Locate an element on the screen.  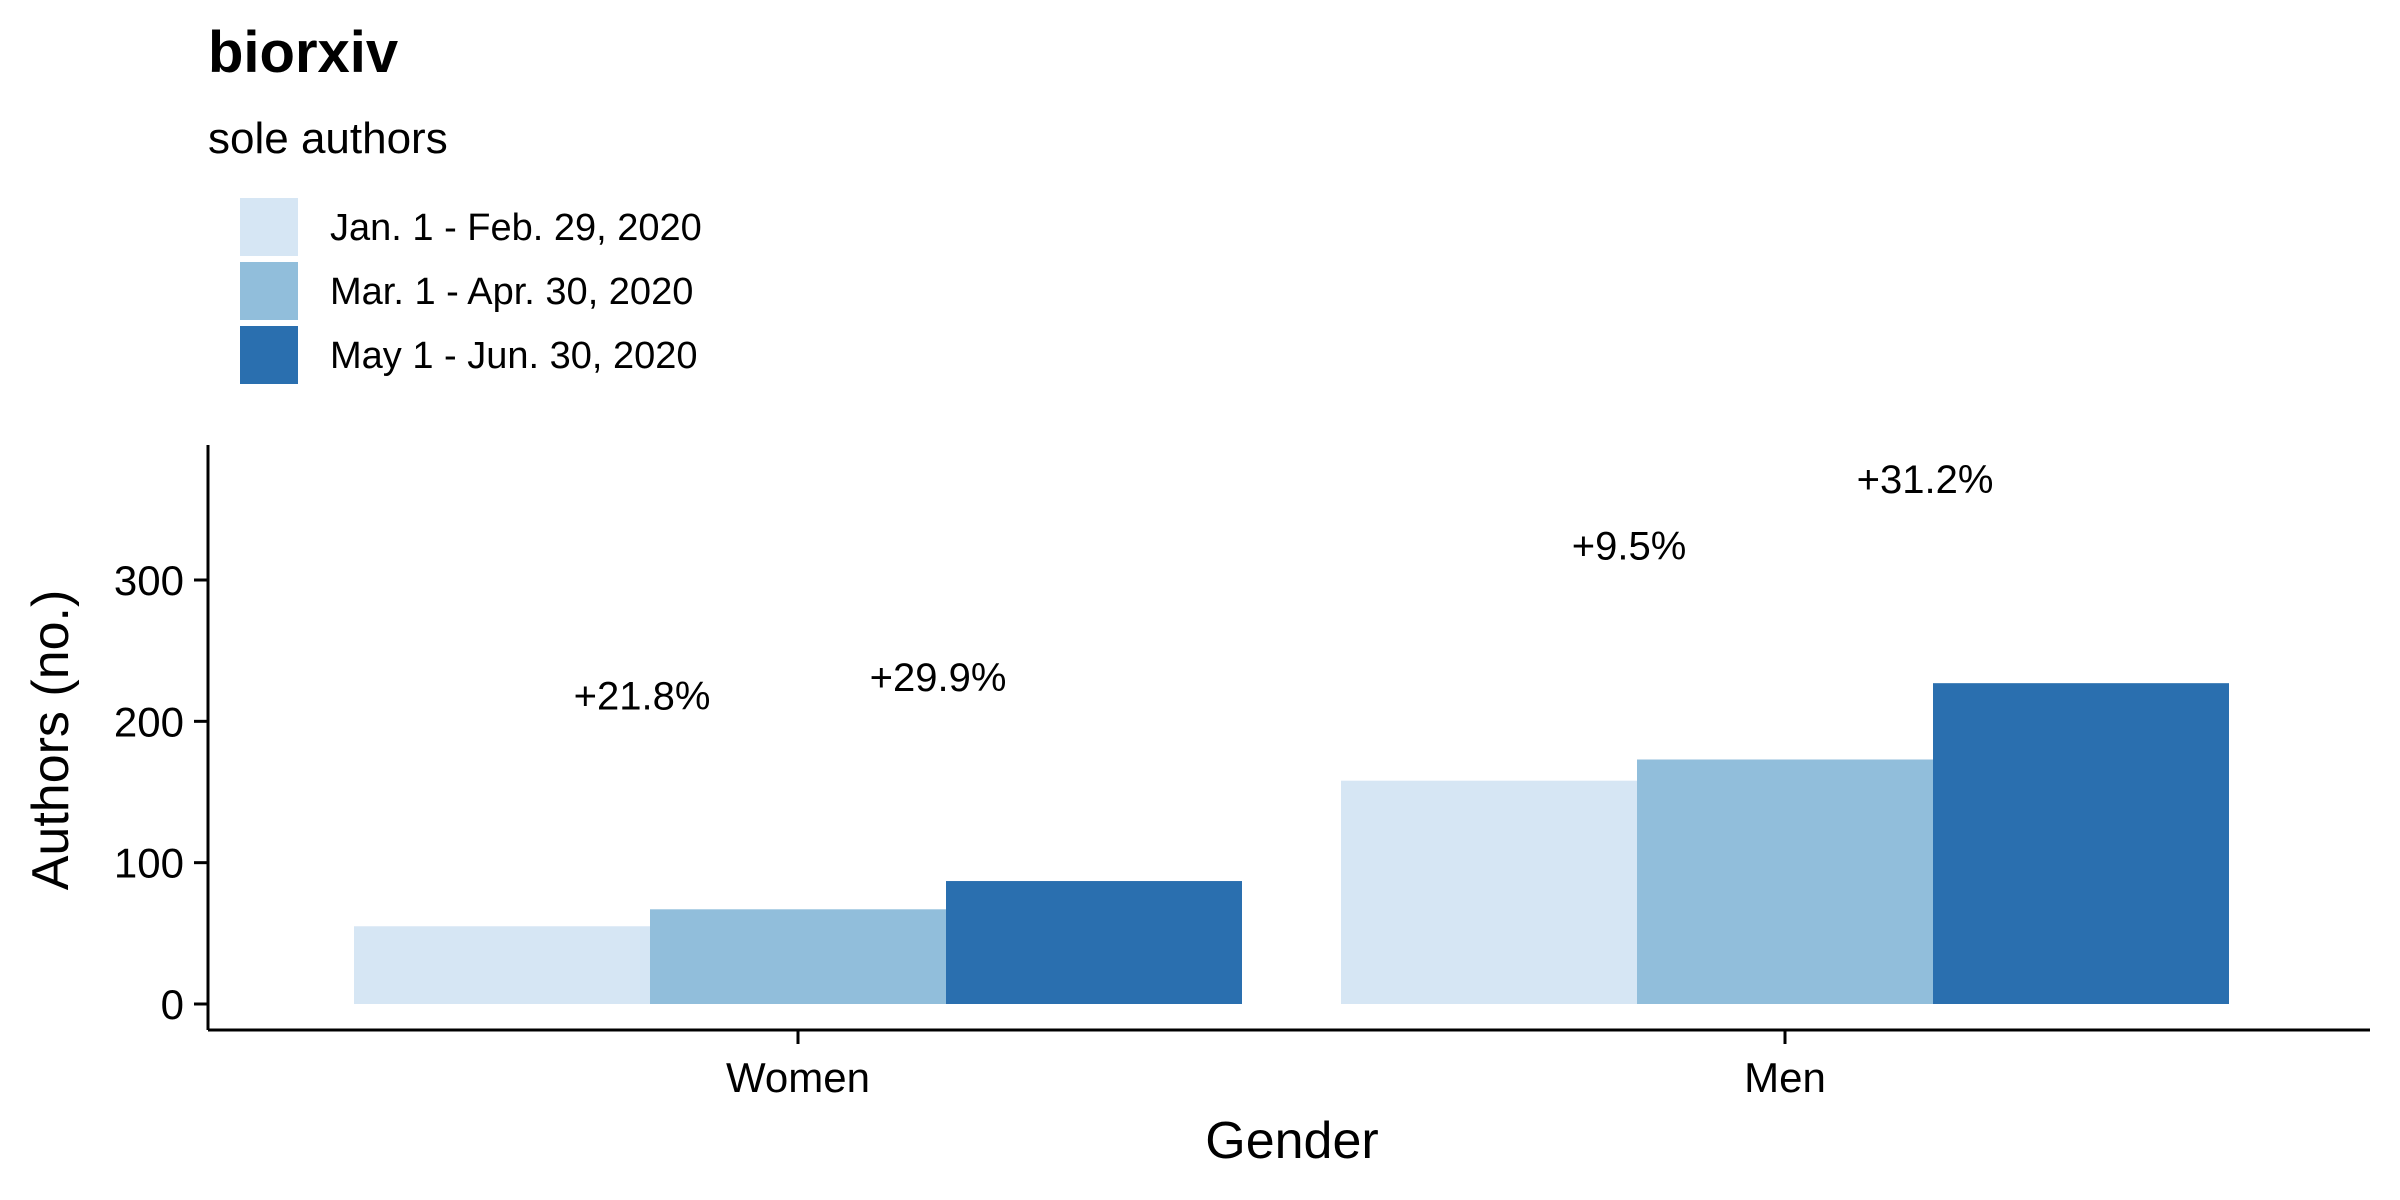
legend-label: Jan. 1 - Feb. 29, 2020 is located at coordinates (516, 228).